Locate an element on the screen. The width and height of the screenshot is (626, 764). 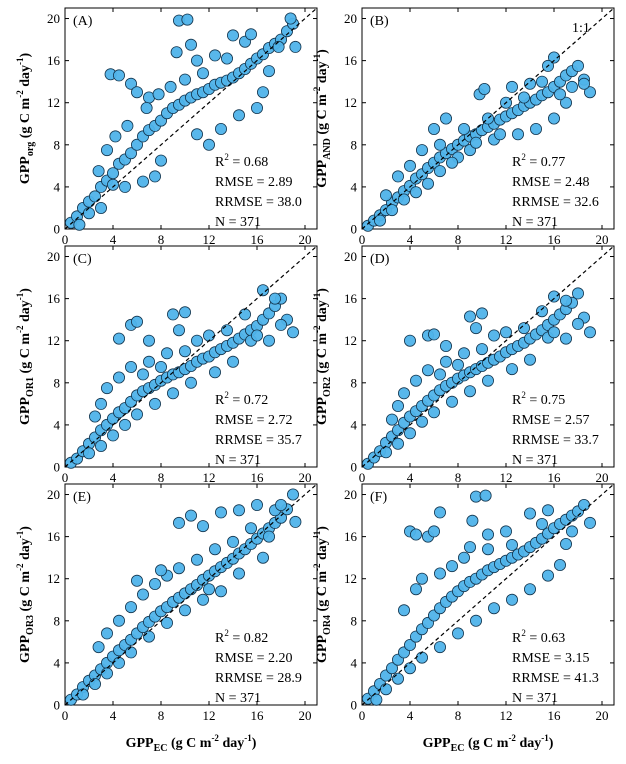
x-axis-units-end: ) is located at coordinates (551, 743).